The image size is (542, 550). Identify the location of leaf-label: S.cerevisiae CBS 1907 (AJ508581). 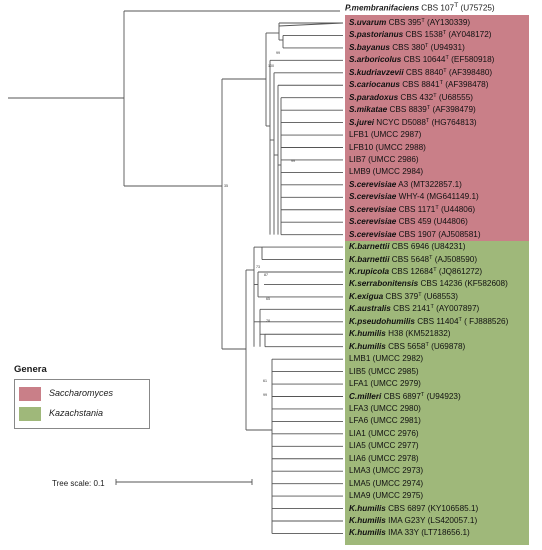
(415, 235).